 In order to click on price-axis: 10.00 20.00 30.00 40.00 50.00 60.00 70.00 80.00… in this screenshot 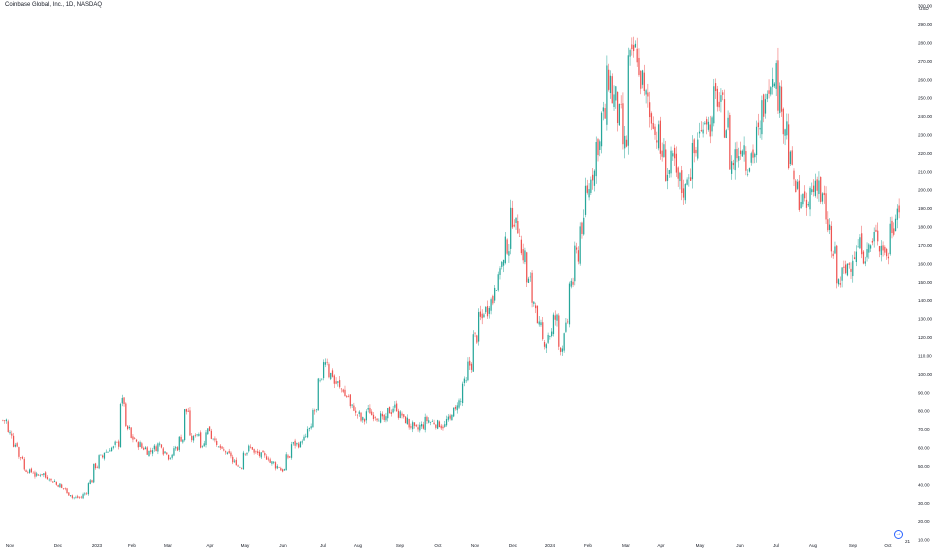, I will do `click(925, 273)`.